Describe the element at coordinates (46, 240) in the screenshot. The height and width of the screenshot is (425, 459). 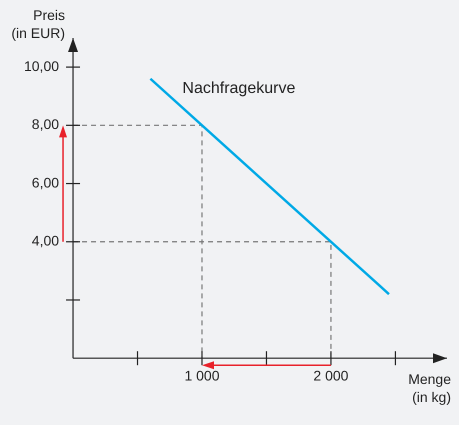
I see `y-tick-label: 4,00` at that location.